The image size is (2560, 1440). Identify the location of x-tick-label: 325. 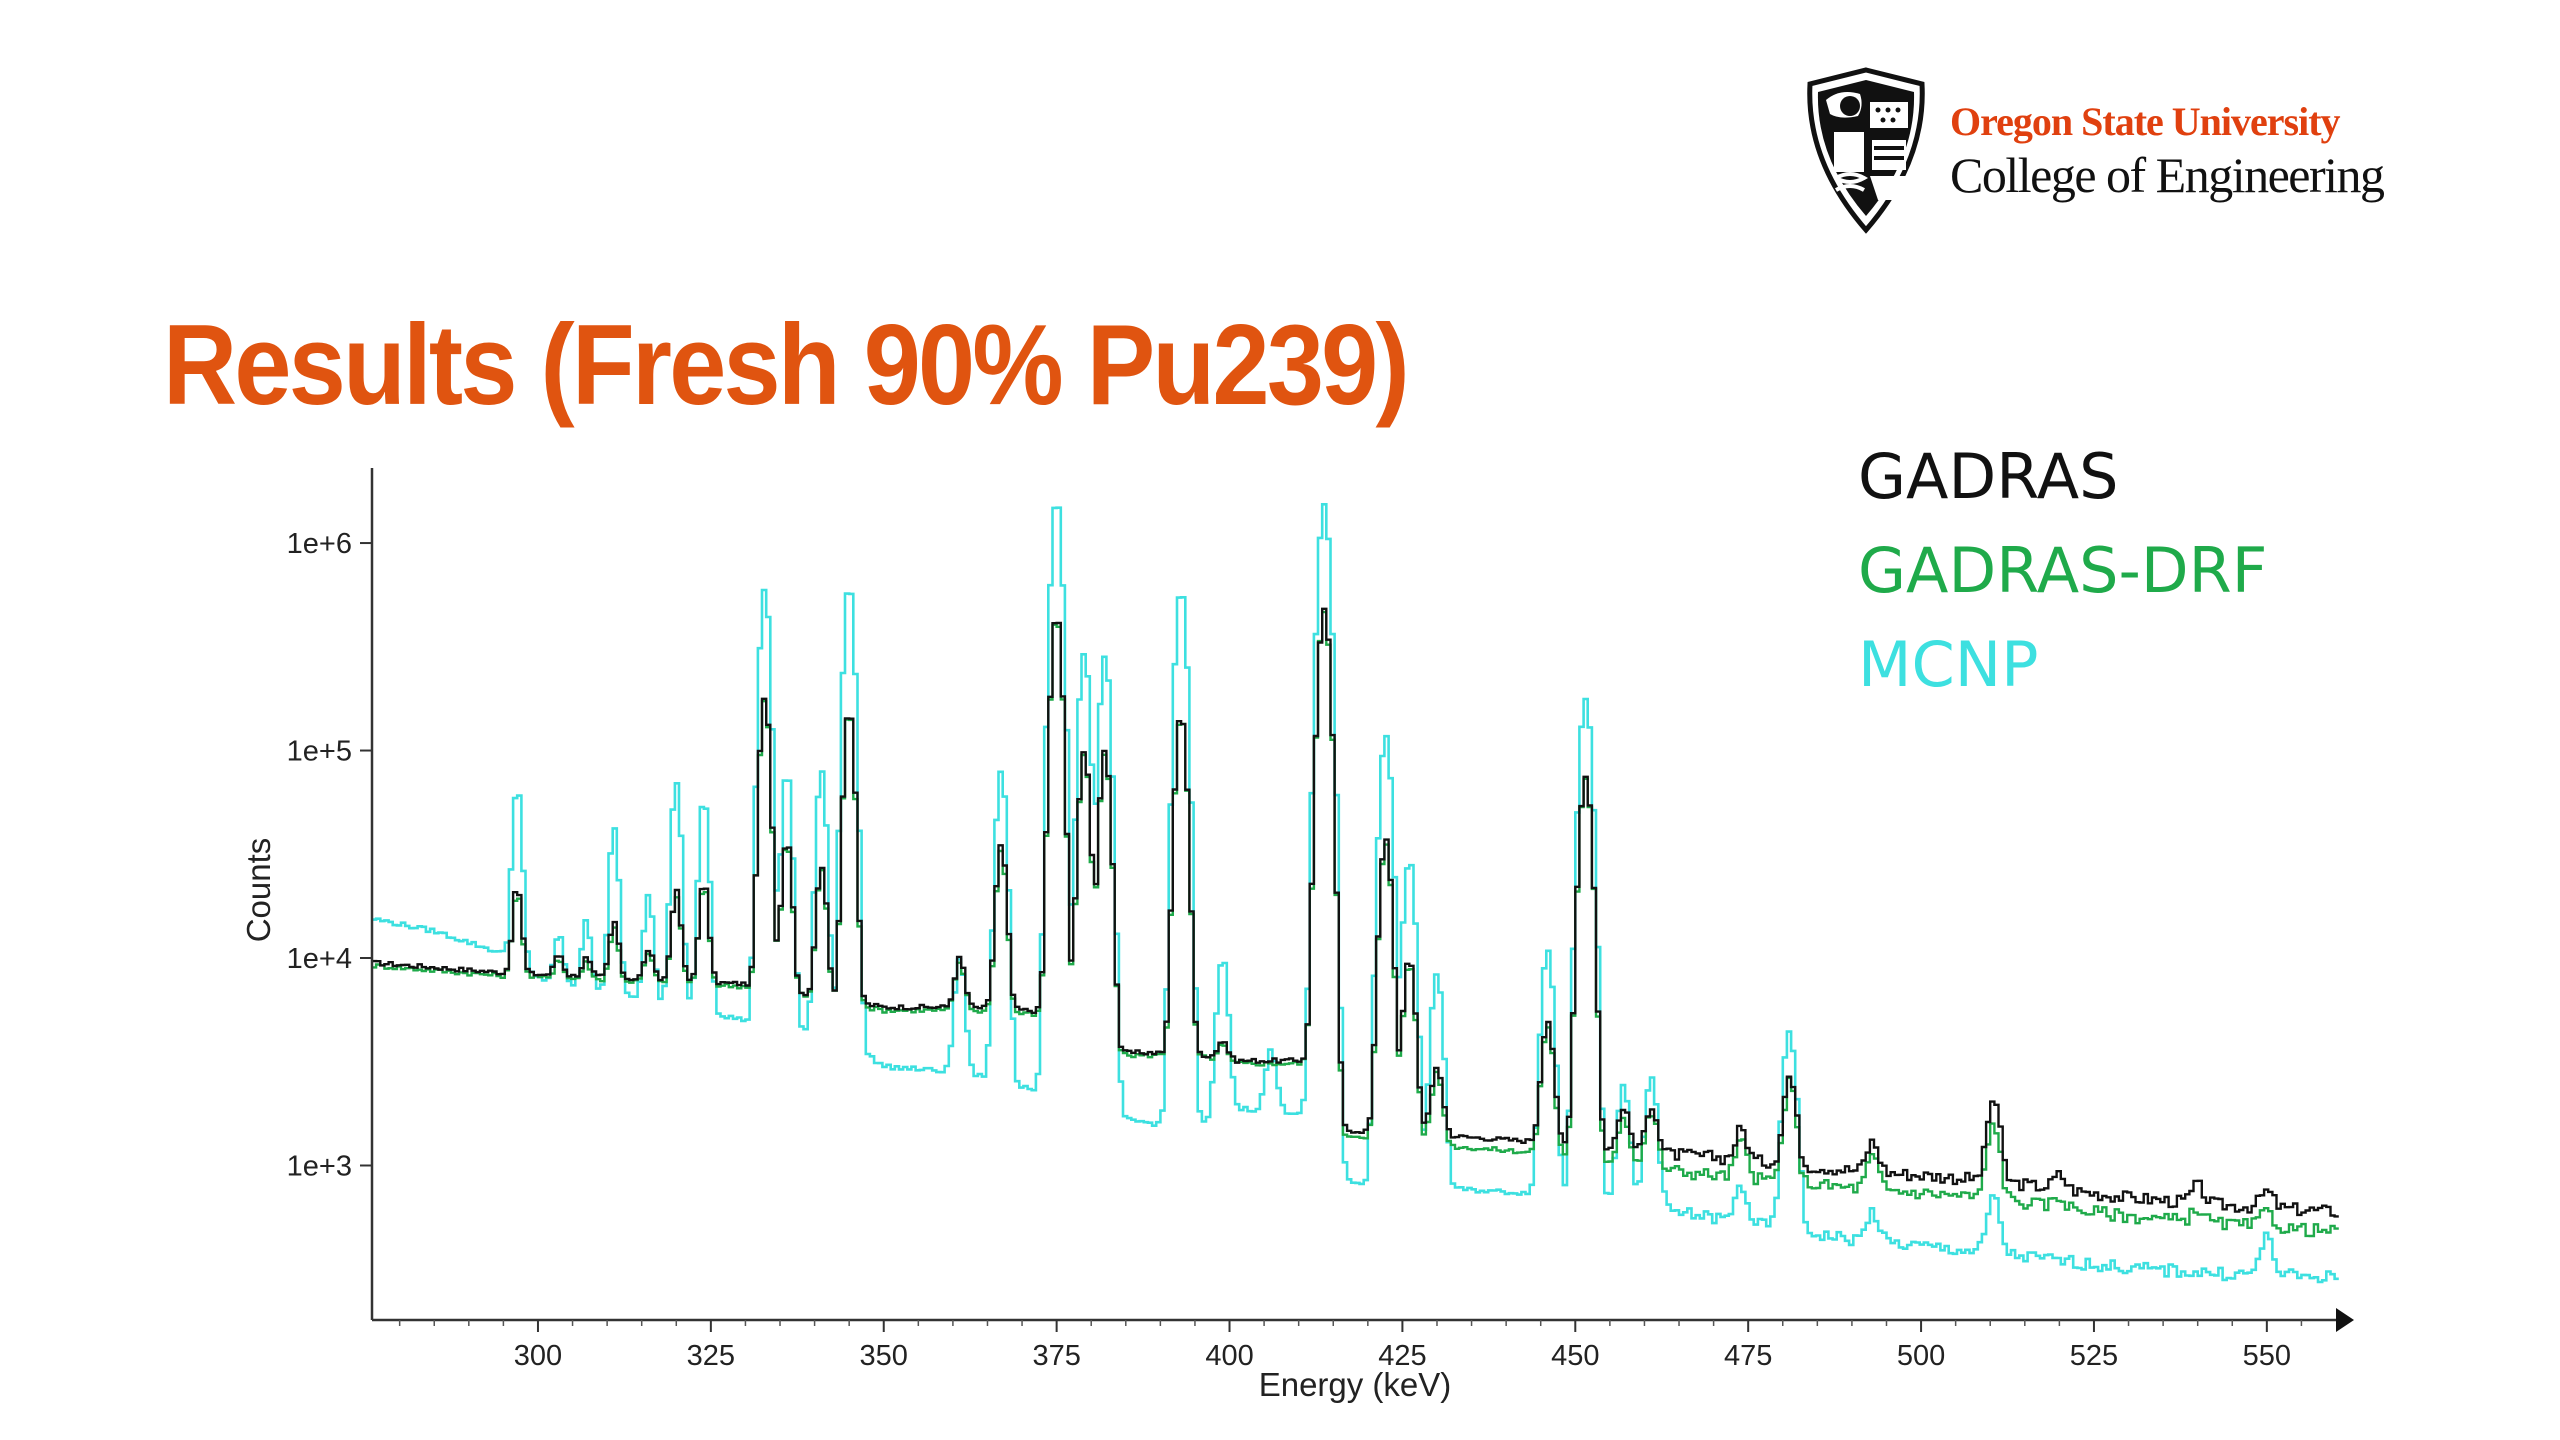
(711, 1356).